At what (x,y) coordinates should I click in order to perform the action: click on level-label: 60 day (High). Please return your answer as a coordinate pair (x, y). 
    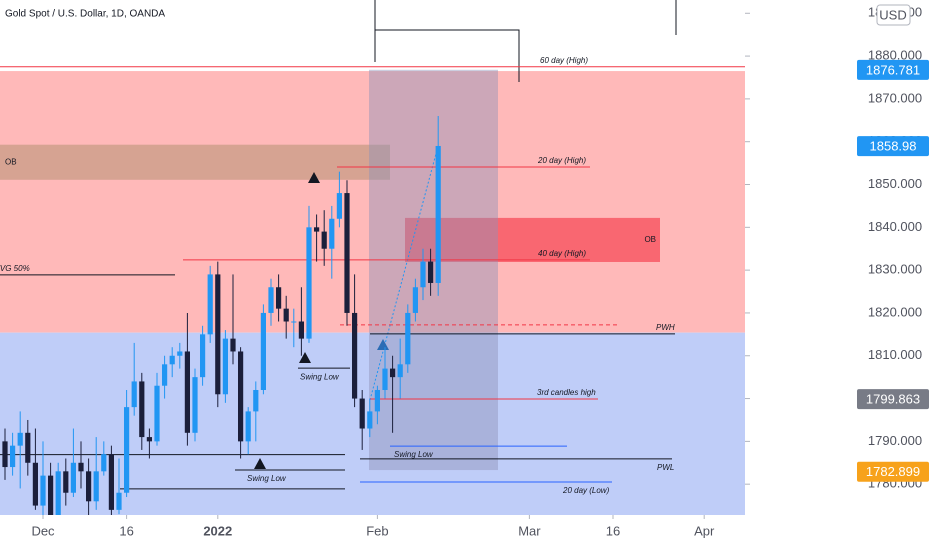
    Looking at the image, I should click on (564, 60).